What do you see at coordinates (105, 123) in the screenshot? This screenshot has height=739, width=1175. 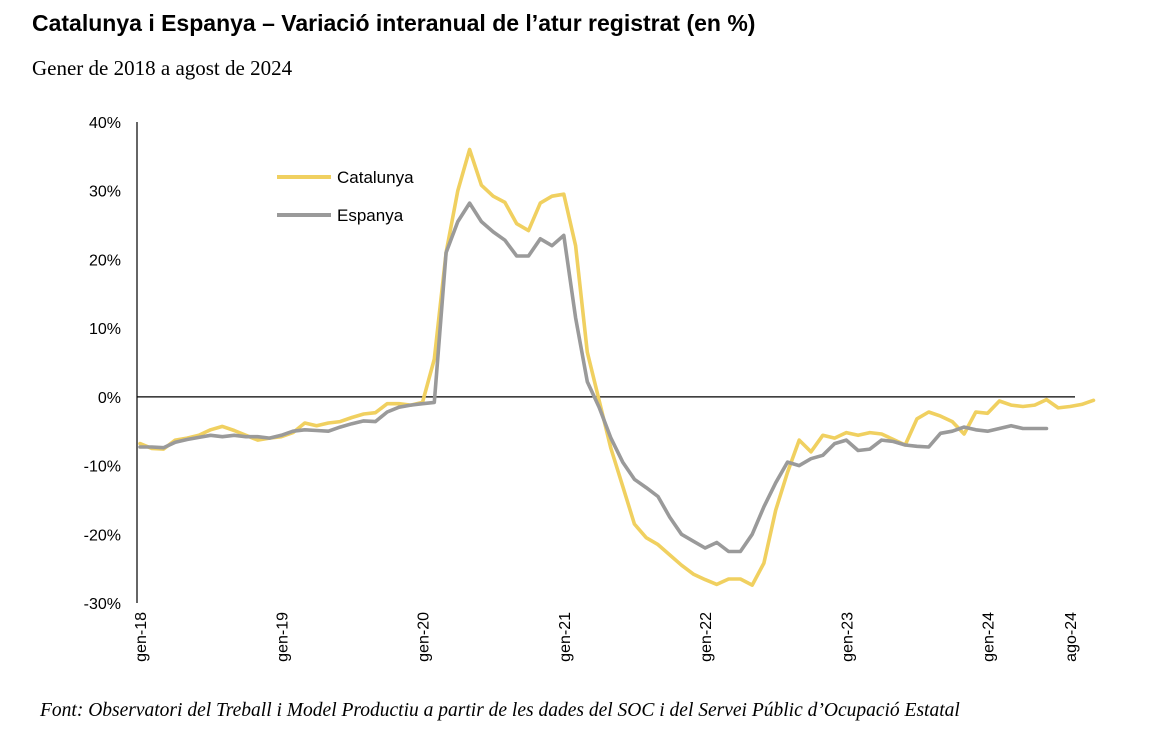 I see `y-tick-label: 40%` at bounding box center [105, 123].